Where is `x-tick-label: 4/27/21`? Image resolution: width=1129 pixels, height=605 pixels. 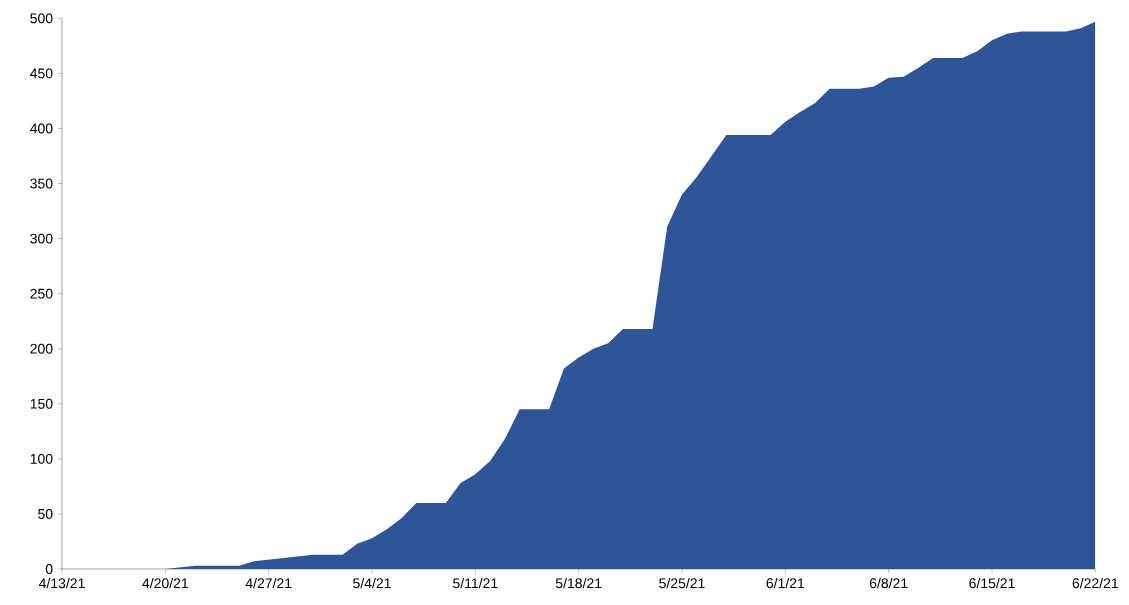 x-tick-label: 4/27/21 is located at coordinates (268, 583).